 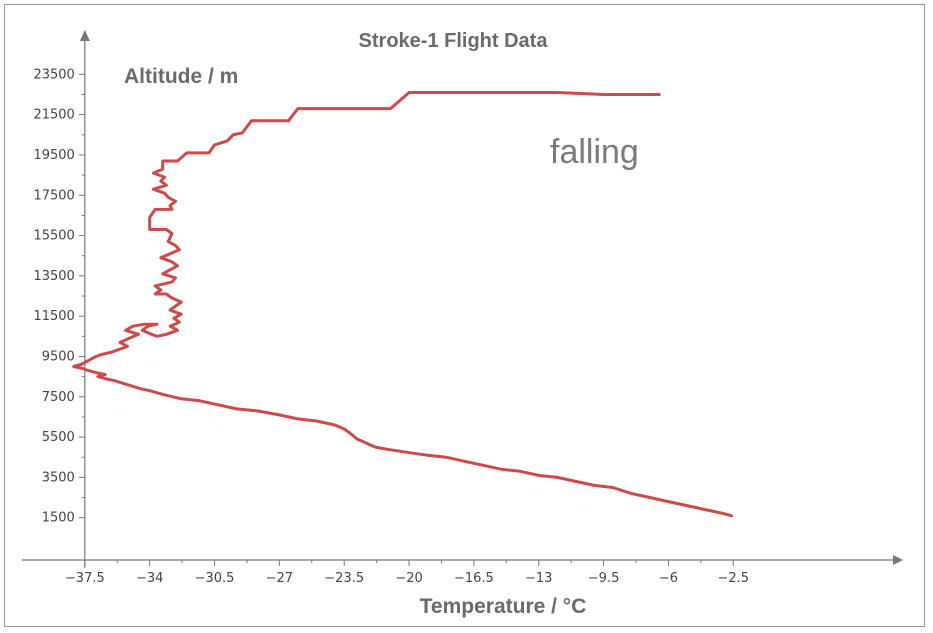 I want to click on x-tick-label: −37.5, so click(x=85, y=578).